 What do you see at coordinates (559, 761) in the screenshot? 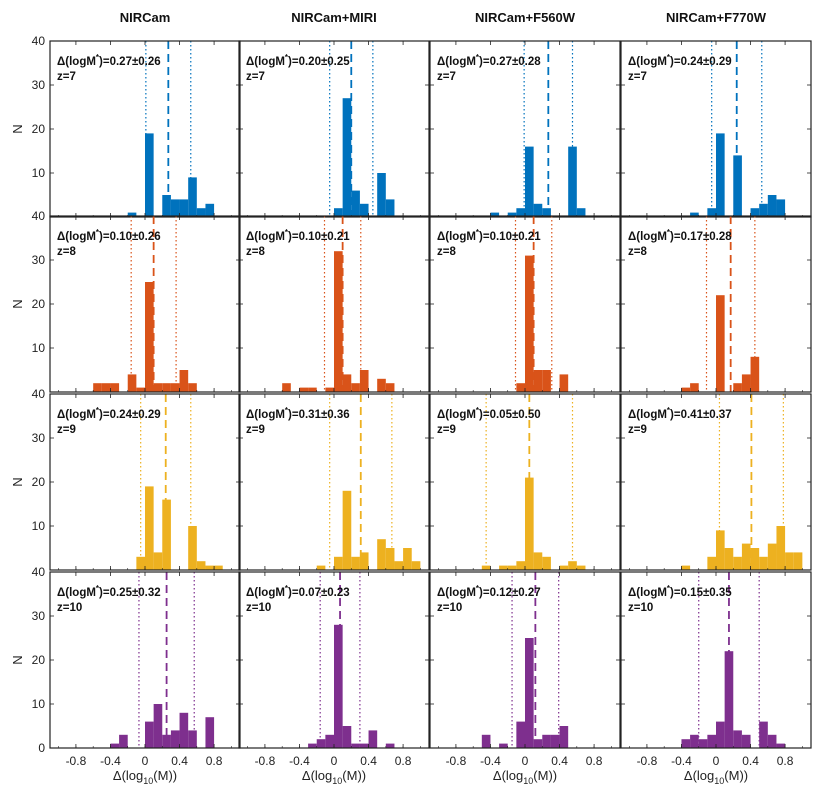
I see `x-tick-label: 0.4` at bounding box center [559, 761].